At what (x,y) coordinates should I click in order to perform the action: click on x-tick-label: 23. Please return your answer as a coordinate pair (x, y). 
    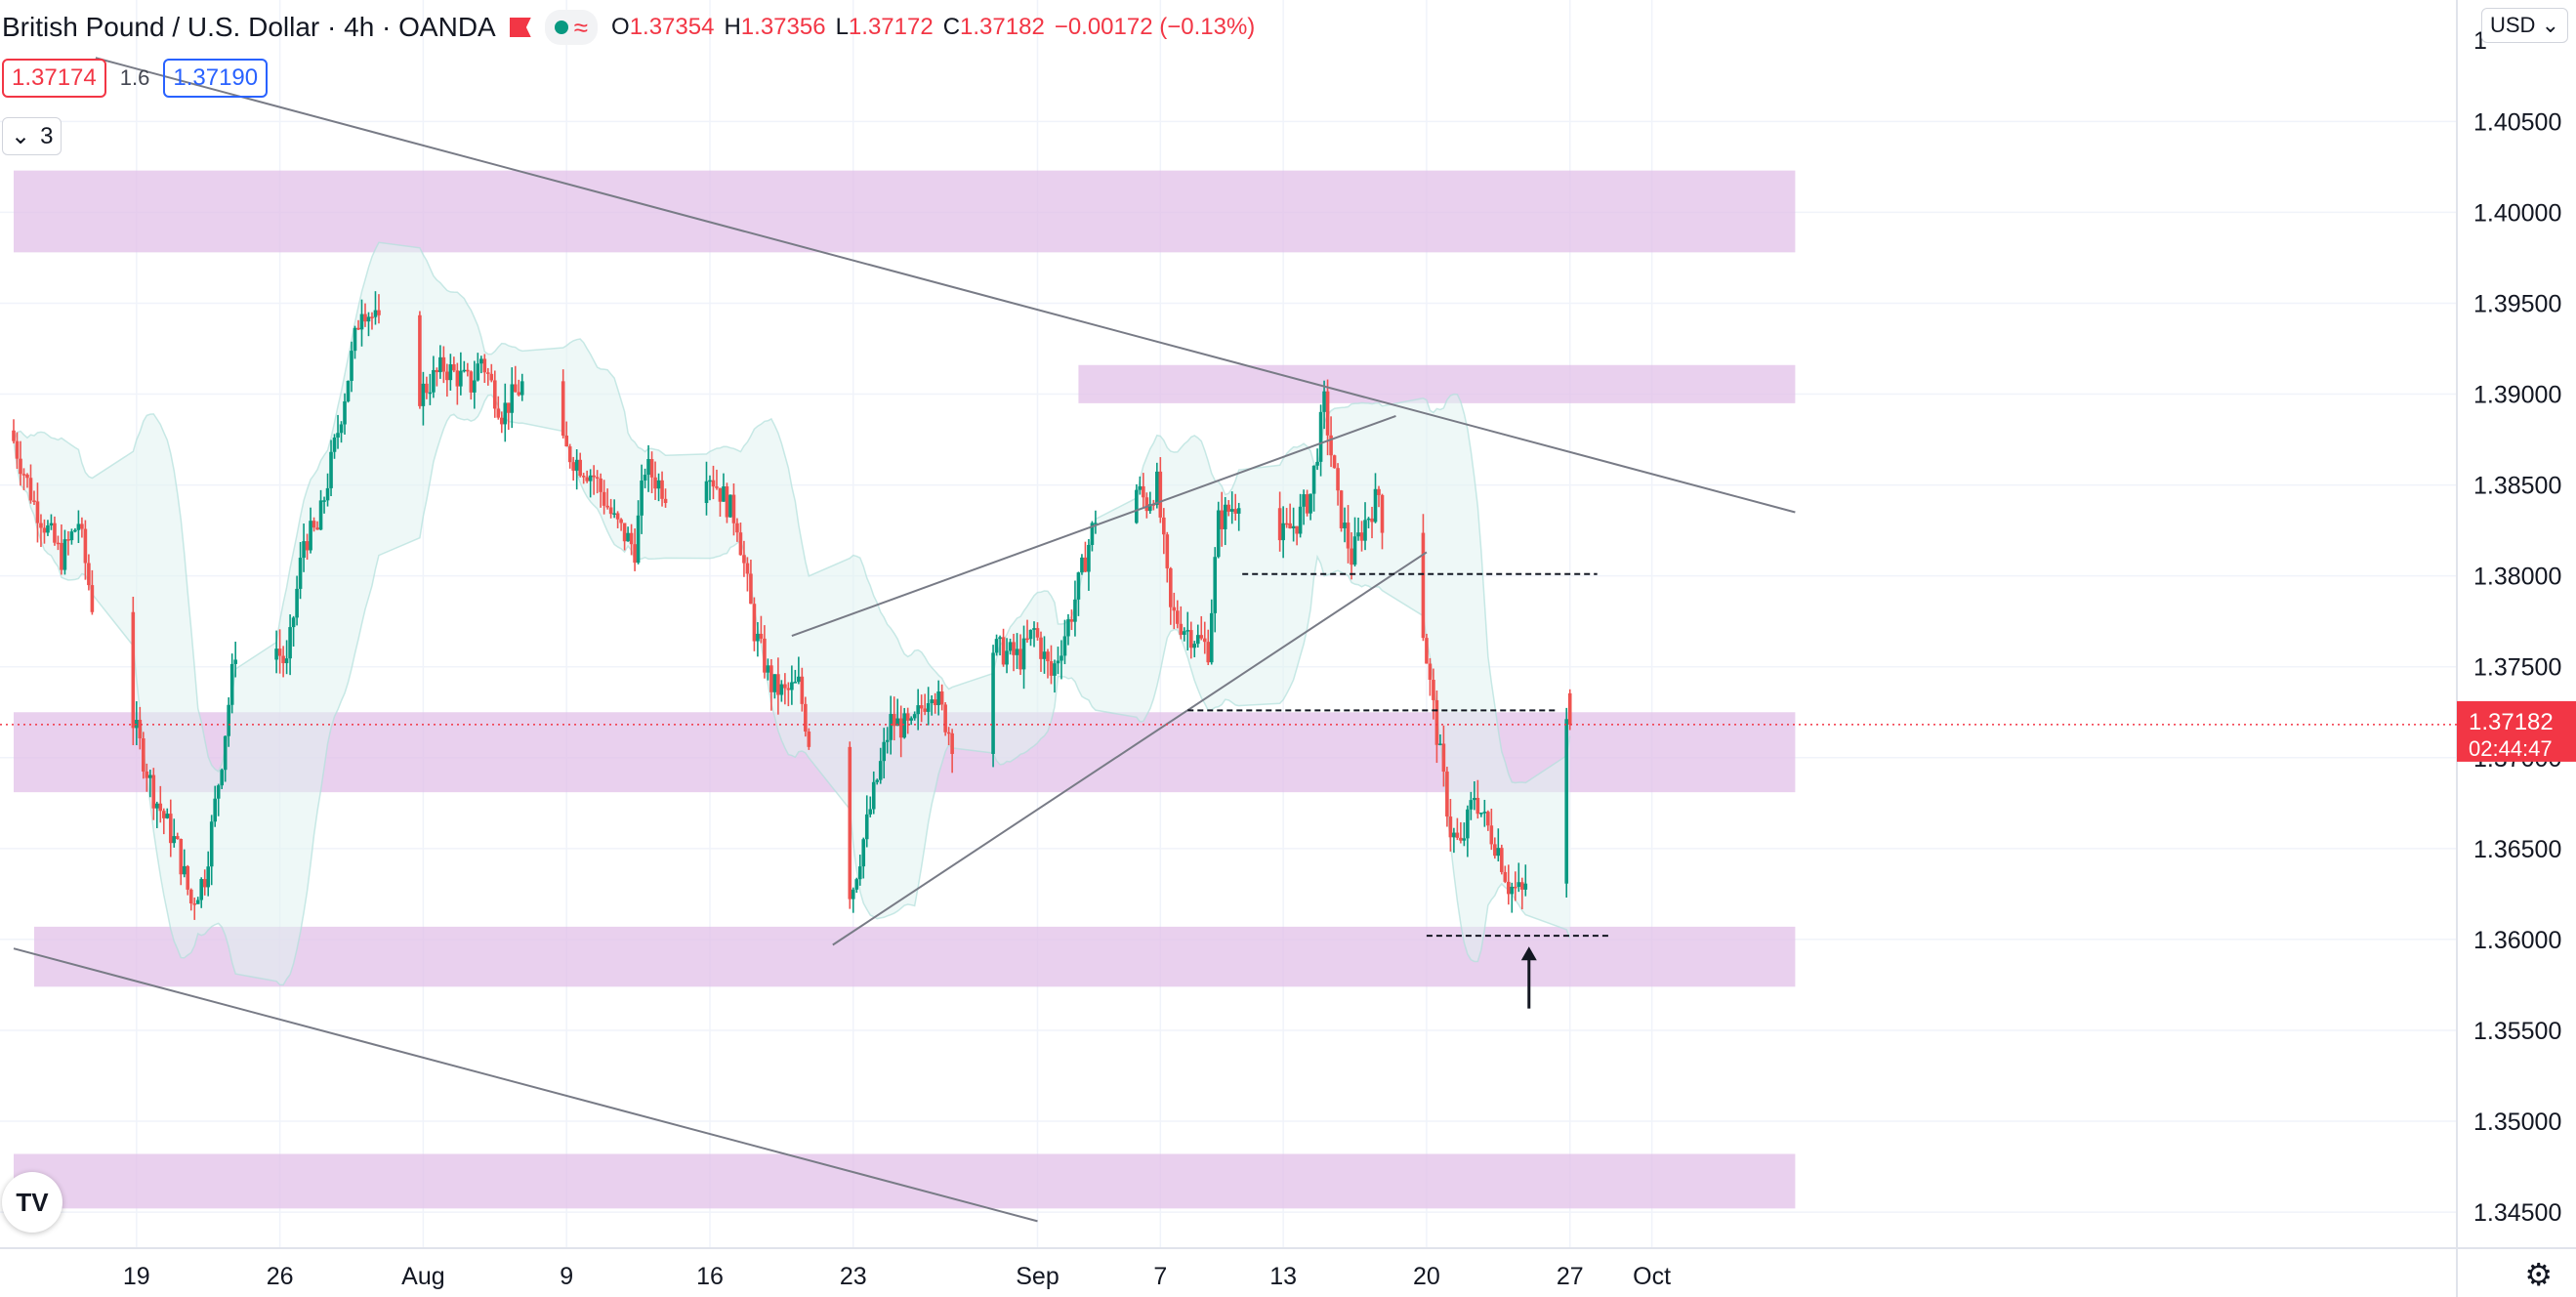
    Looking at the image, I should click on (854, 1277).